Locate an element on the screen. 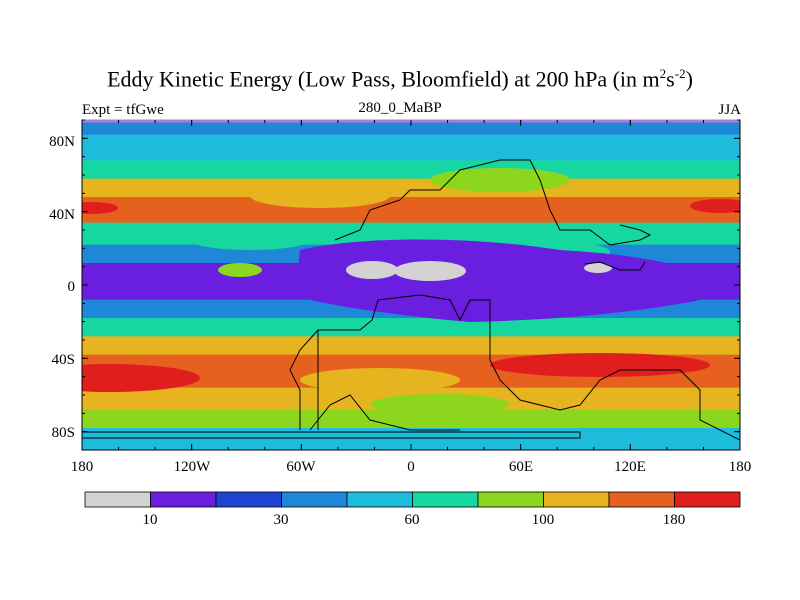 The image size is (800, 600). x-tick-label-60w: 60W is located at coordinates (301, 467).